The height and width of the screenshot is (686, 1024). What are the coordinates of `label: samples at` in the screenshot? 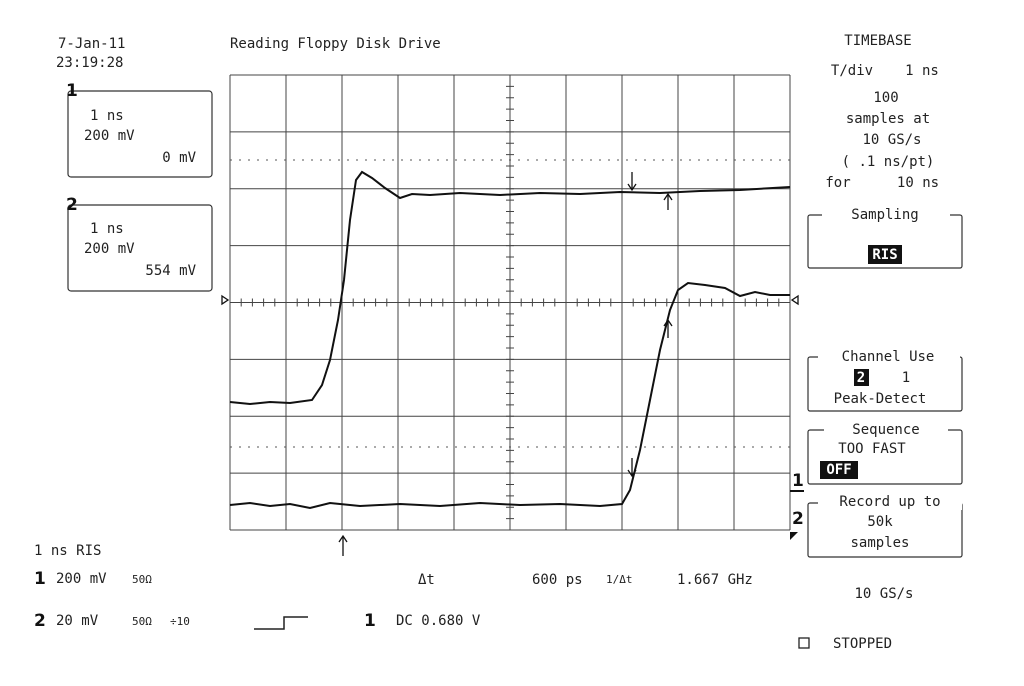 It's located at (888, 119).